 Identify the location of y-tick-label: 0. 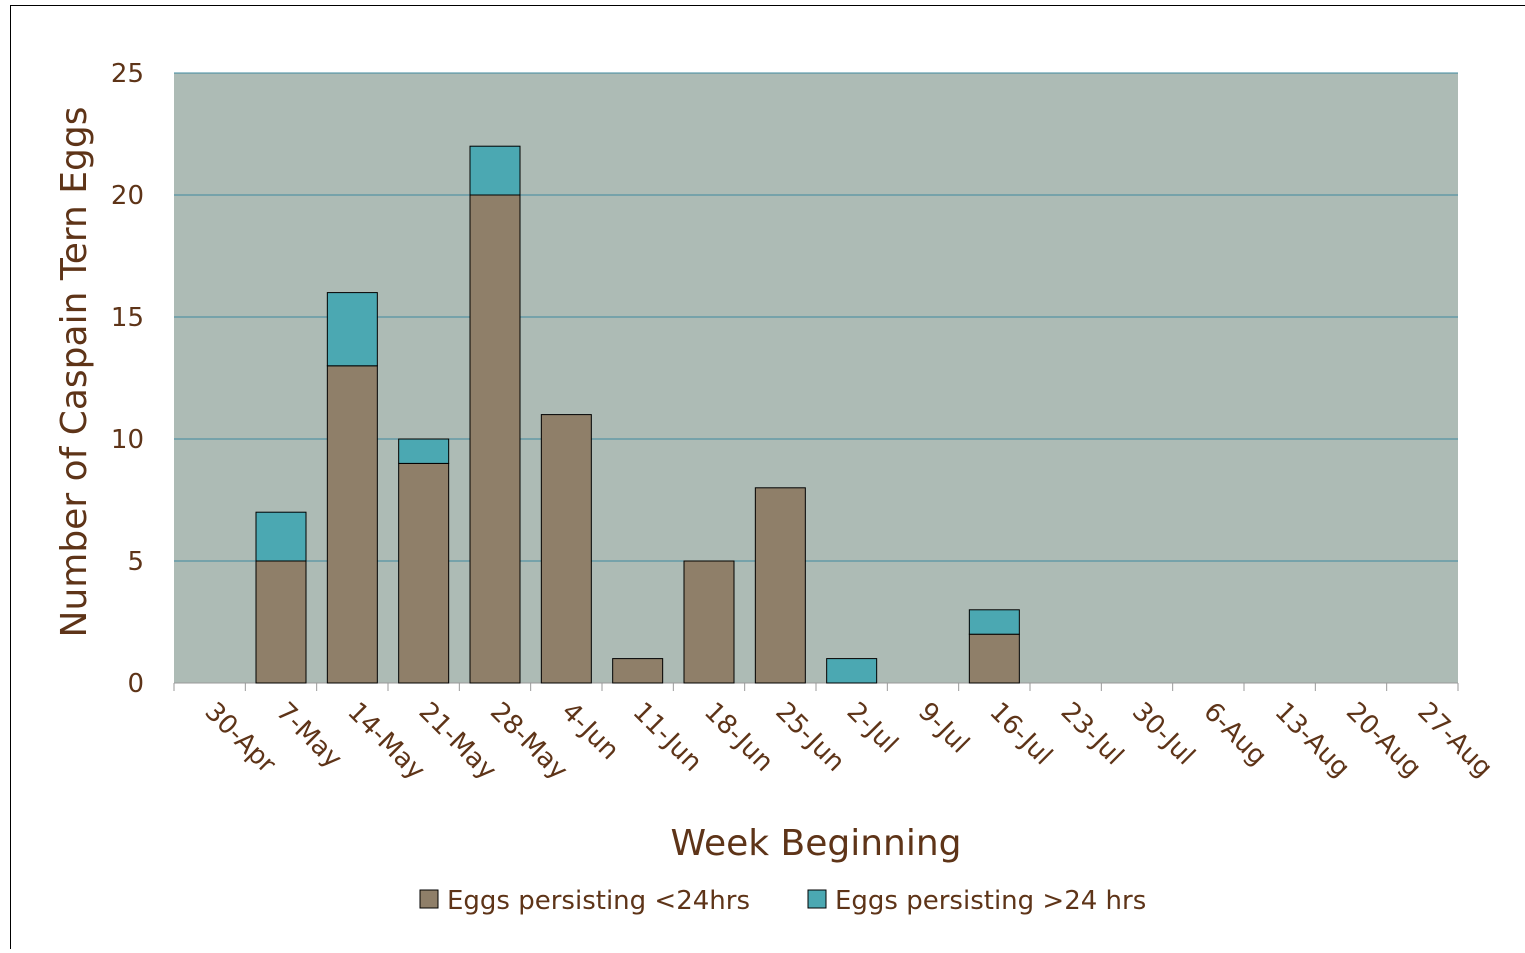
(135, 684).